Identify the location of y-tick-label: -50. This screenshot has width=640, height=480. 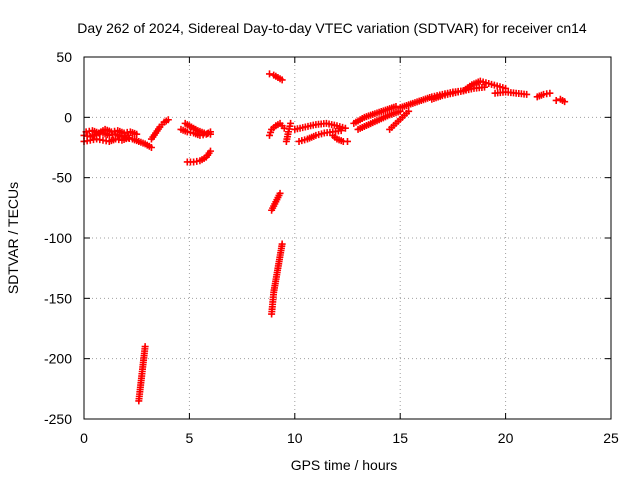
(62, 178).